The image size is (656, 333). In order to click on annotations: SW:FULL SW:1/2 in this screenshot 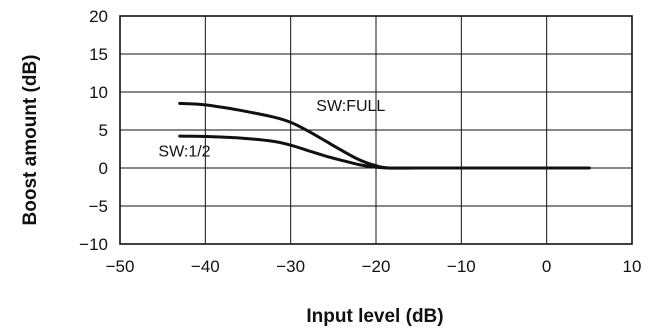, I will do `click(271, 129)`.